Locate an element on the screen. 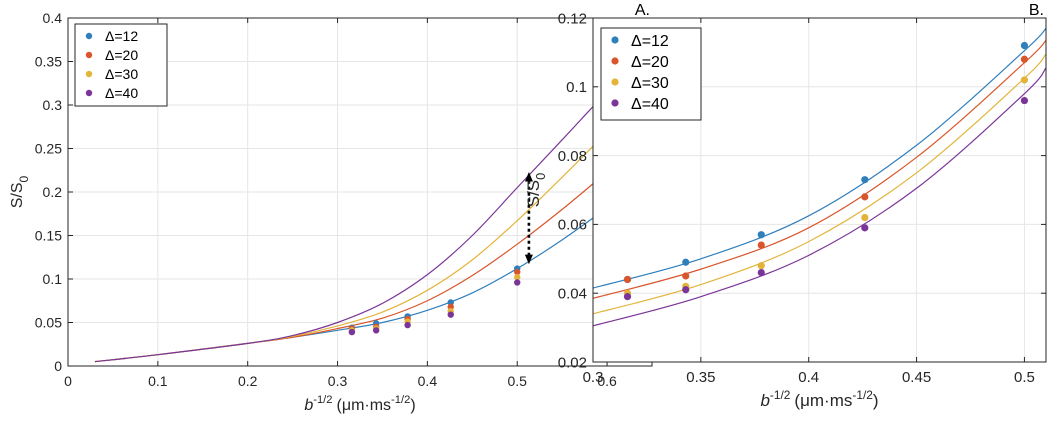 The width and height of the screenshot is (1050, 422). panel-label: B. is located at coordinates (1036, 10).